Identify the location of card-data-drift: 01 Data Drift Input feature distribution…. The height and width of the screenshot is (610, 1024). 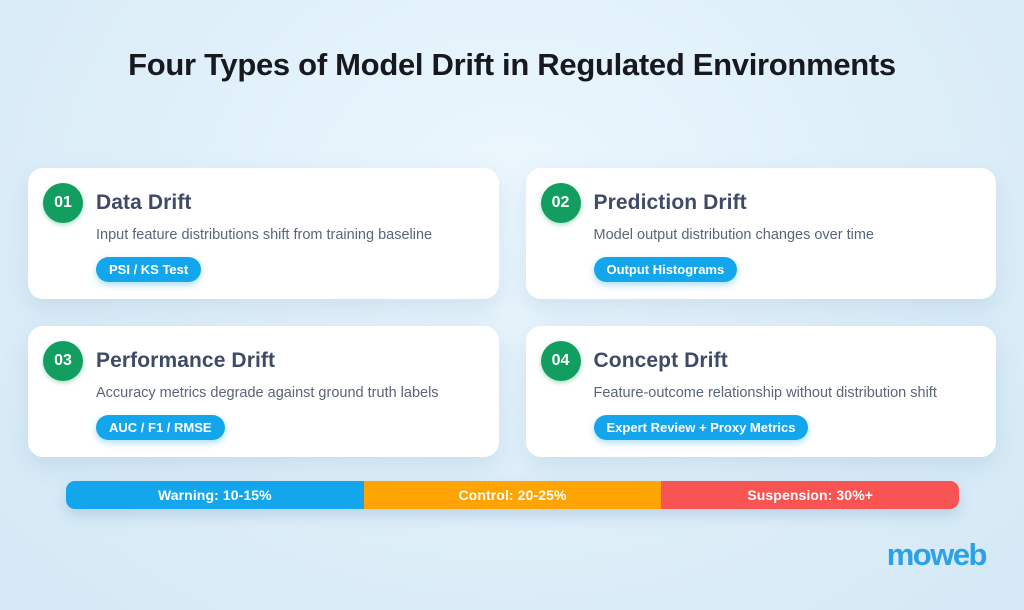
(263, 233).